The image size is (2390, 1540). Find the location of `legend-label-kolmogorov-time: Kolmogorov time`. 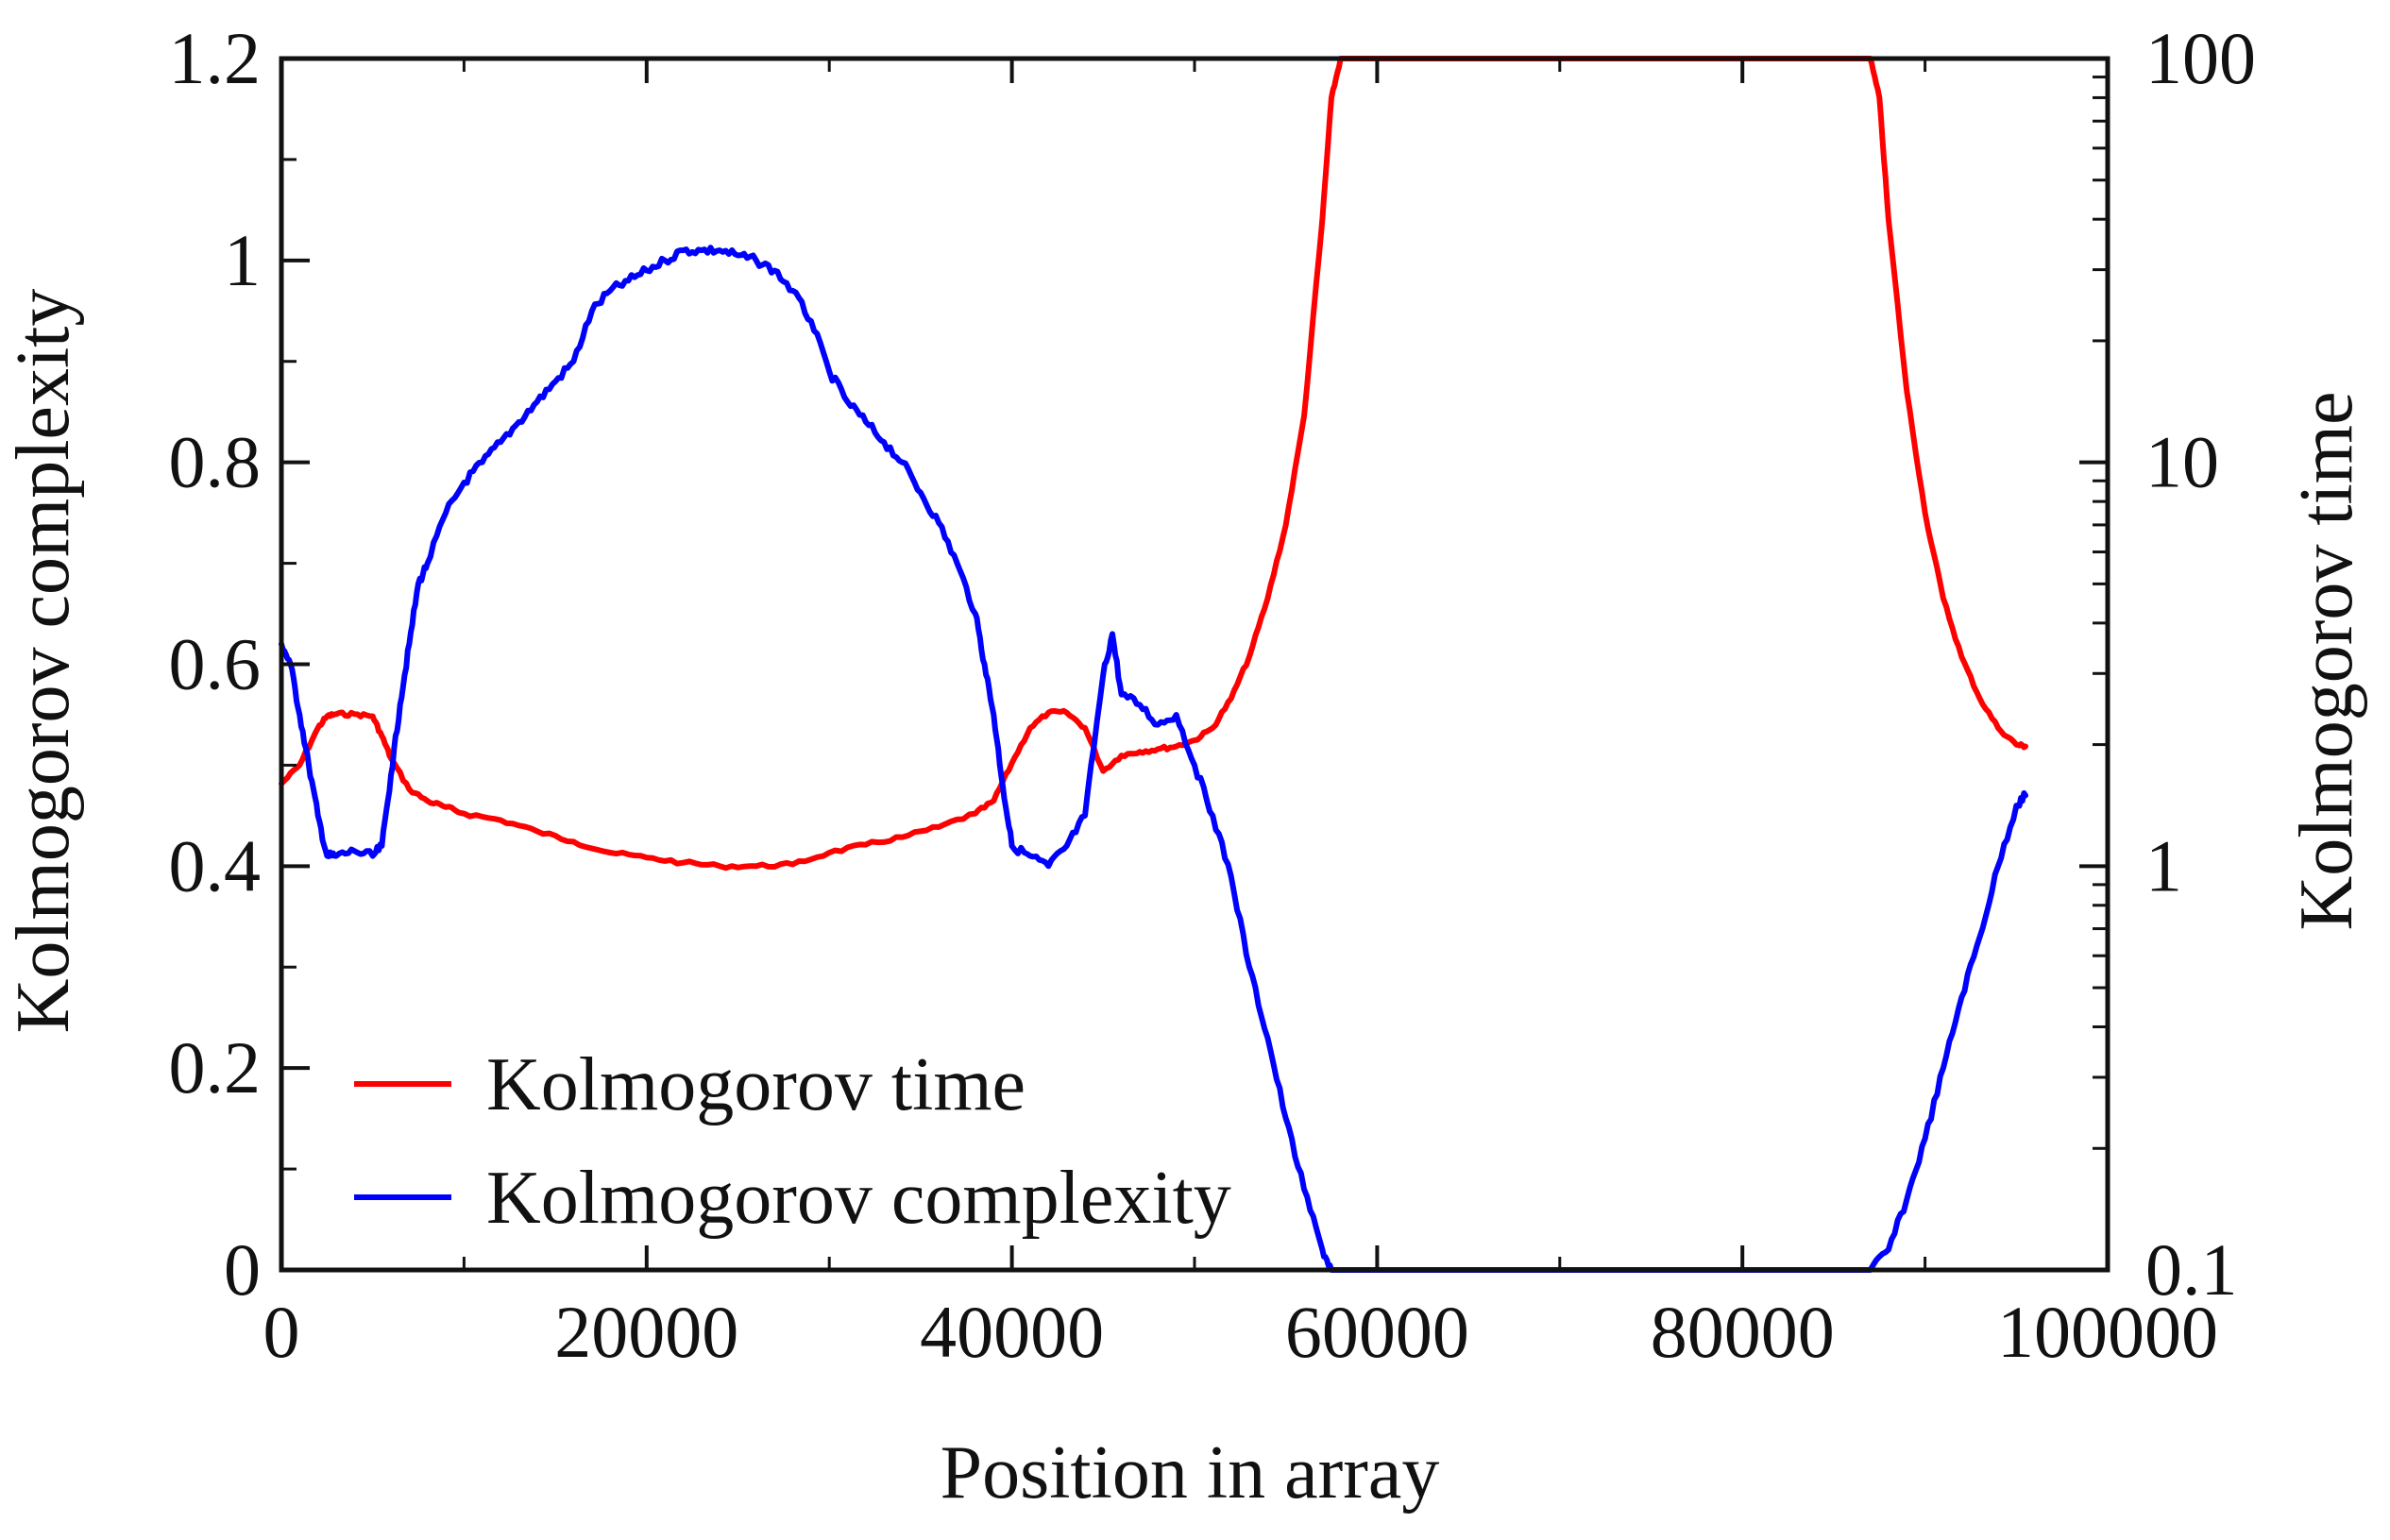

legend-label-kolmogorov-time: Kolmogorov time is located at coordinates (756, 1084).